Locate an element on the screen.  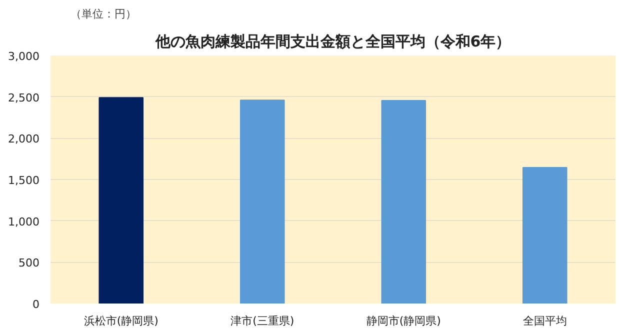
y-tick-label: 2,000 is located at coordinates (24, 139).